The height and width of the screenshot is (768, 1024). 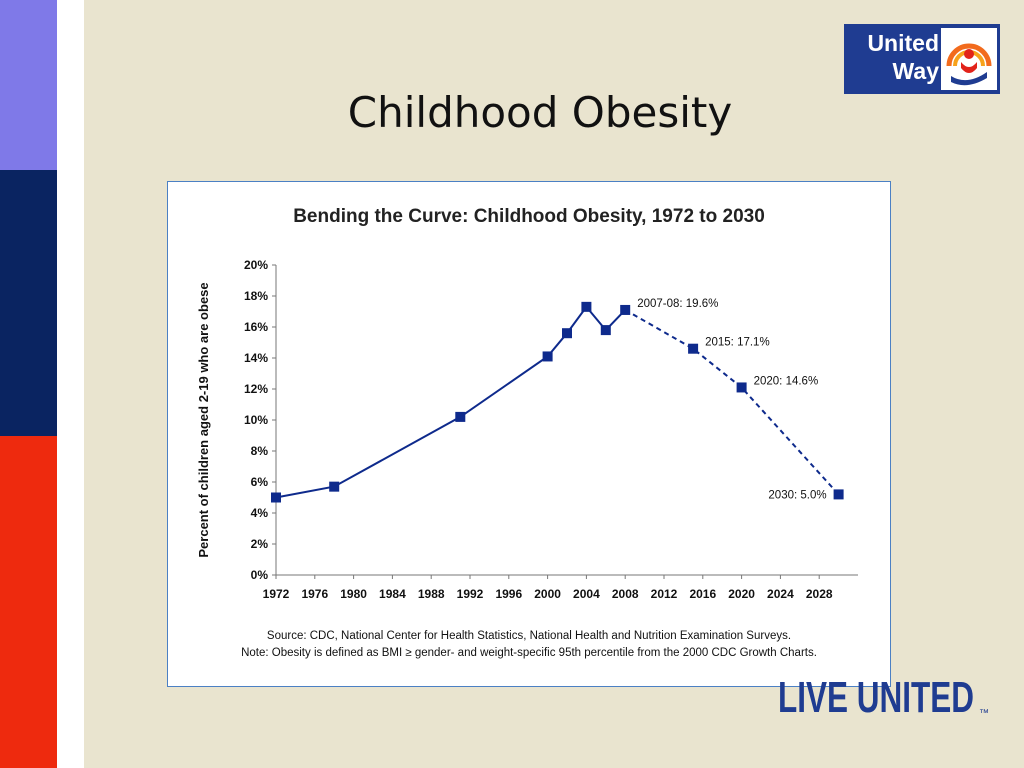 I want to click on x-tick-label: 2012, so click(x=664, y=594).